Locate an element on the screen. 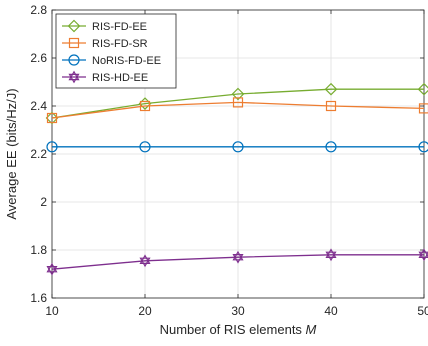  x-tick-label: 40 is located at coordinates (331, 311).